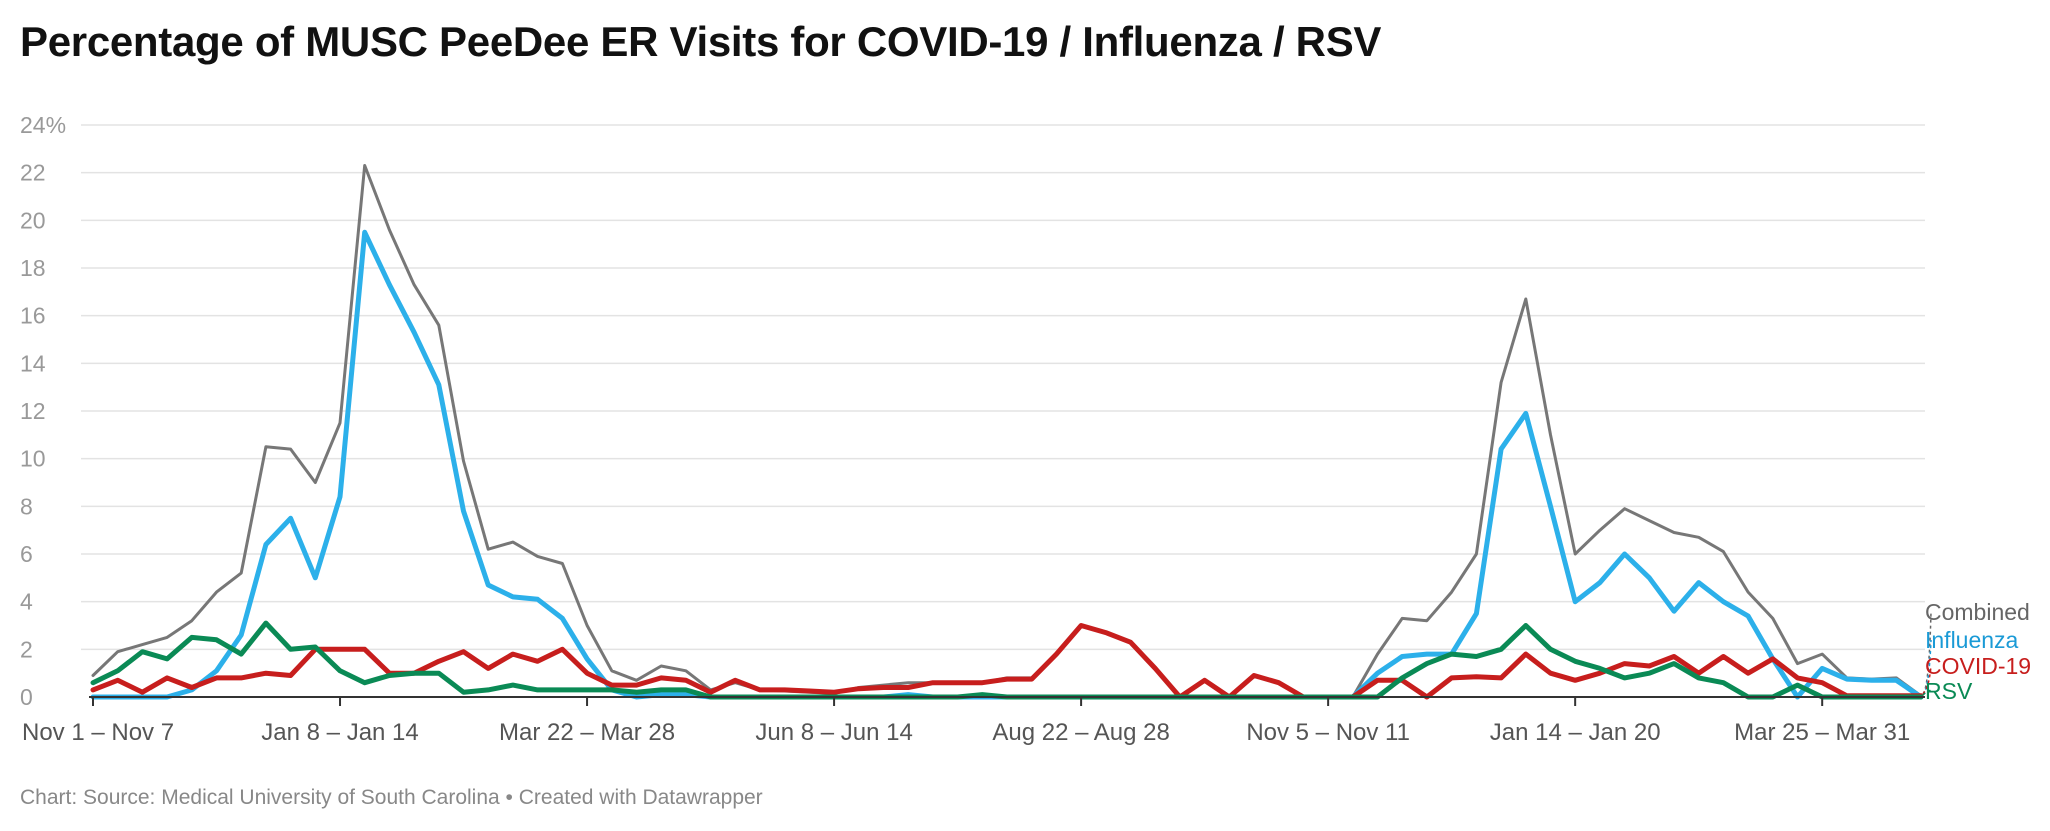 This screenshot has height=831, width=2050. What do you see at coordinates (98, 732) in the screenshot?
I see `x-tick-label: Nov 1 – Nov 7` at bounding box center [98, 732].